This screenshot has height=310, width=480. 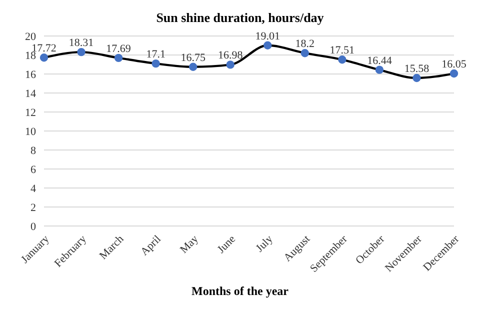 What do you see at coordinates (193, 58) in the screenshot?
I see `data-label: 16.75` at bounding box center [193, 58].